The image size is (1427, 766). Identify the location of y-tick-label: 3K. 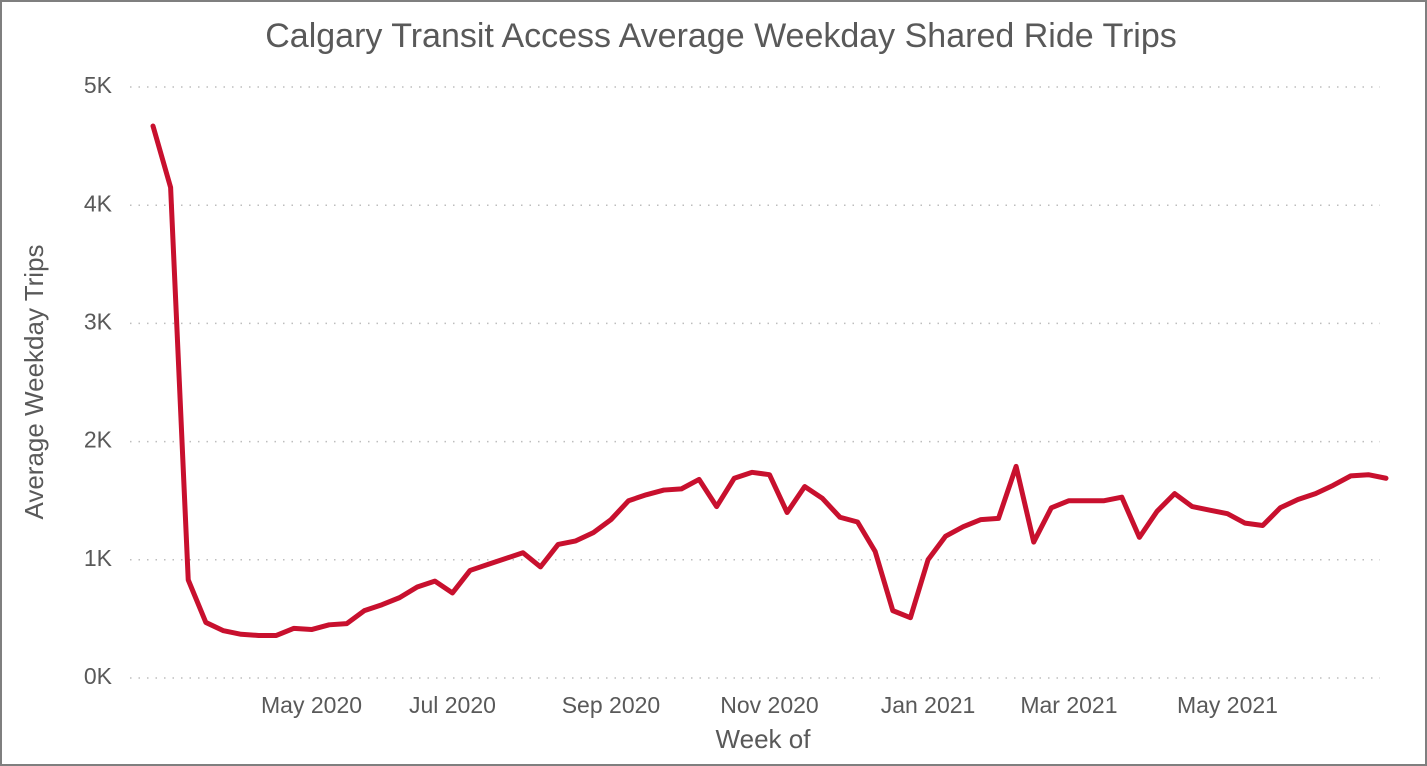
(98, 321).